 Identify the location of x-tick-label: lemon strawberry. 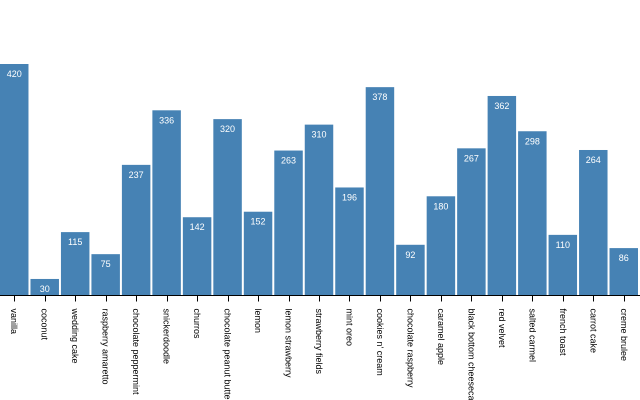
(289, 344).